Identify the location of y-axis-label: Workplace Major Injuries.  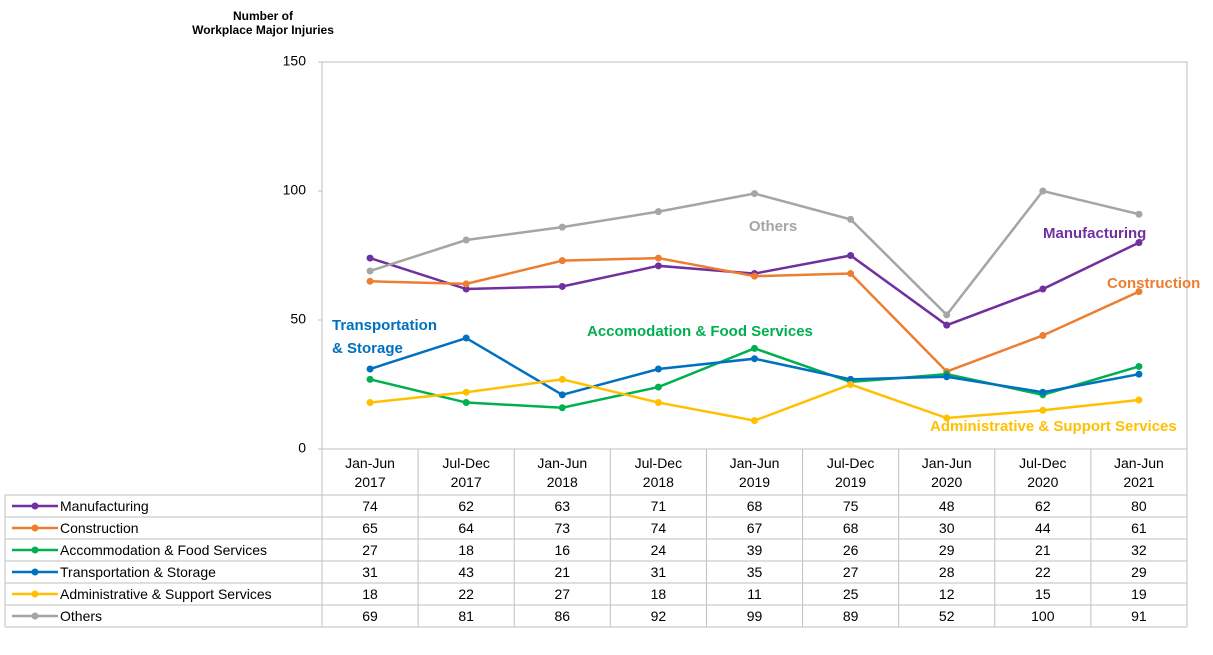
(263, 30).